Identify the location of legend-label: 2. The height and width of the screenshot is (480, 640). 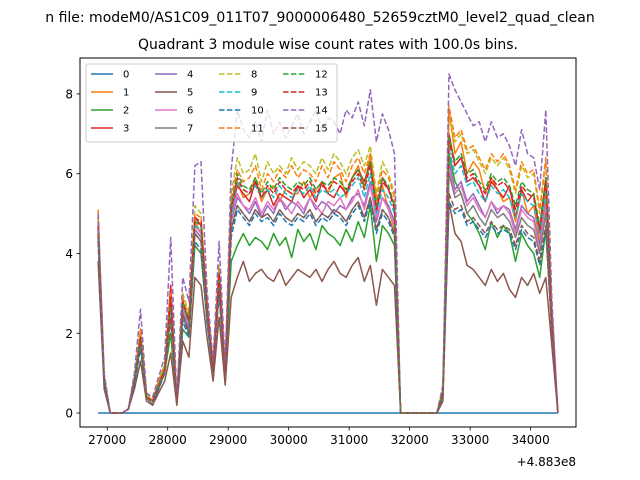
(126, 111).